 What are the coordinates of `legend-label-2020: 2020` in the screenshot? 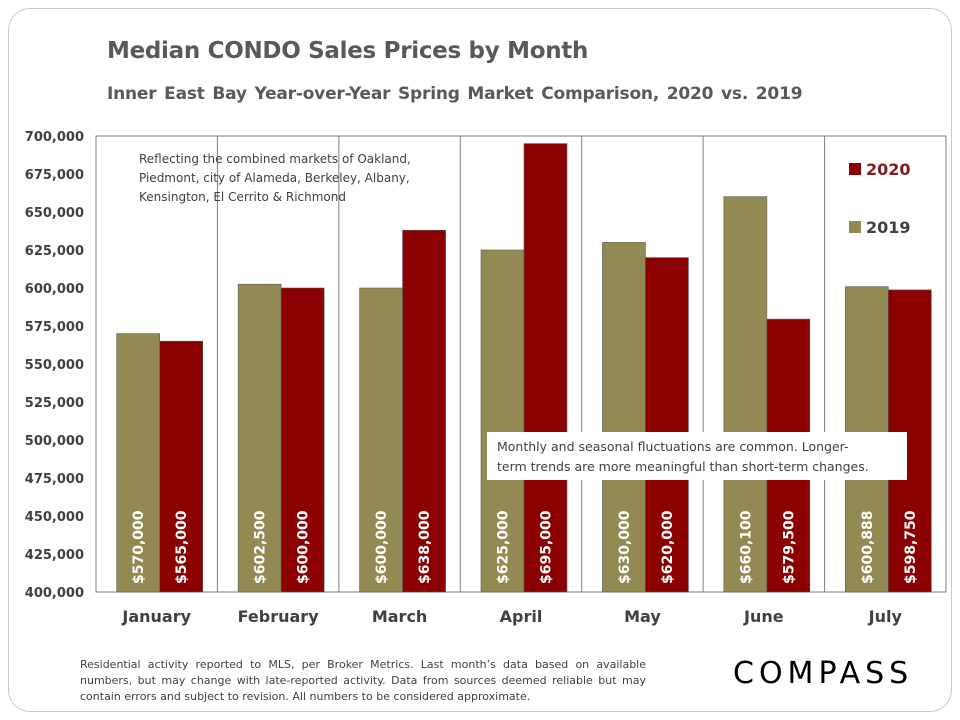 It's located at (888, 169).